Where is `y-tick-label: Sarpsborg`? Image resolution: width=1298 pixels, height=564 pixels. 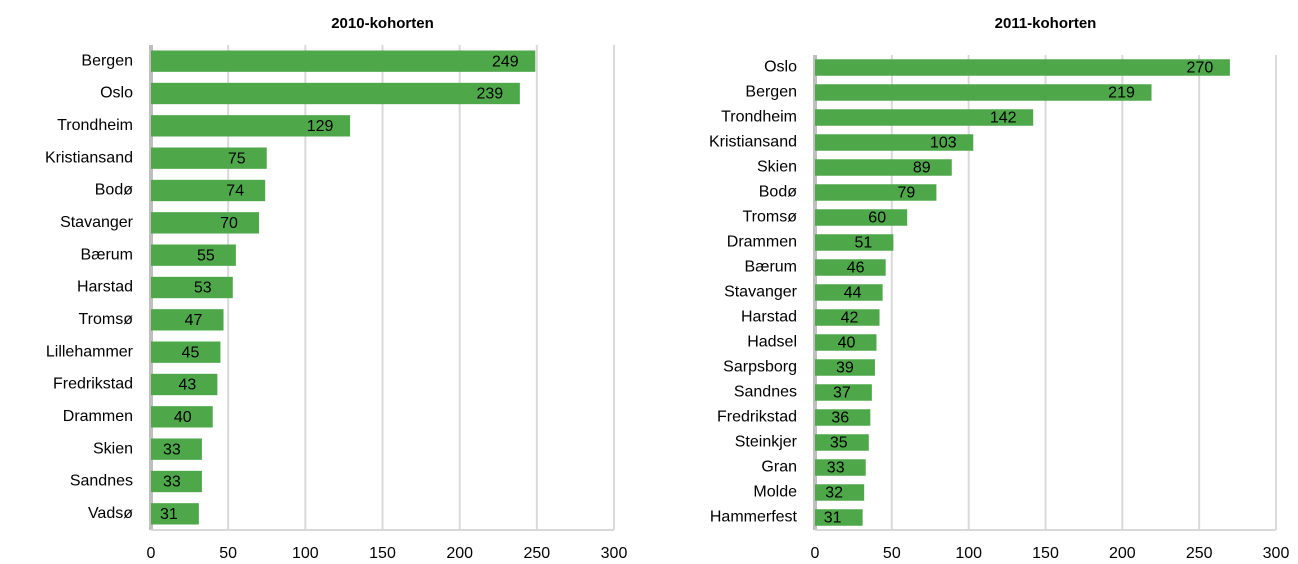
y-tick-label: Sarpsborg is located at coordinates (760, 367).